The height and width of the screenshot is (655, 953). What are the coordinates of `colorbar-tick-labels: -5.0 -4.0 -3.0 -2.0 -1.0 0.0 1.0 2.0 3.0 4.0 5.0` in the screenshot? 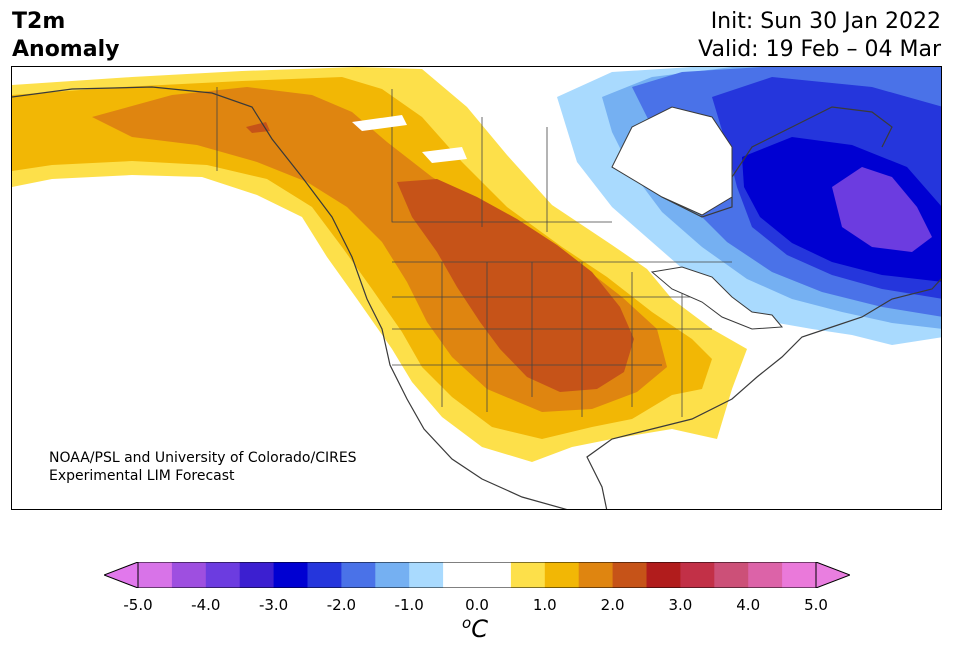 It's located at (476, 606).